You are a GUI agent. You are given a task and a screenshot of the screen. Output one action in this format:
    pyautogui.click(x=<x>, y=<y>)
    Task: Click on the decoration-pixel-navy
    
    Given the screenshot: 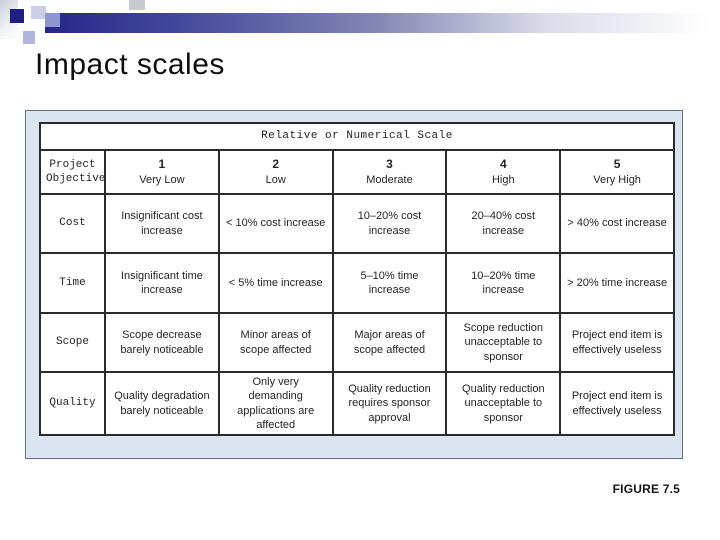 What is the action you would take?
    pyautogui.click(x=17, y=16)
    